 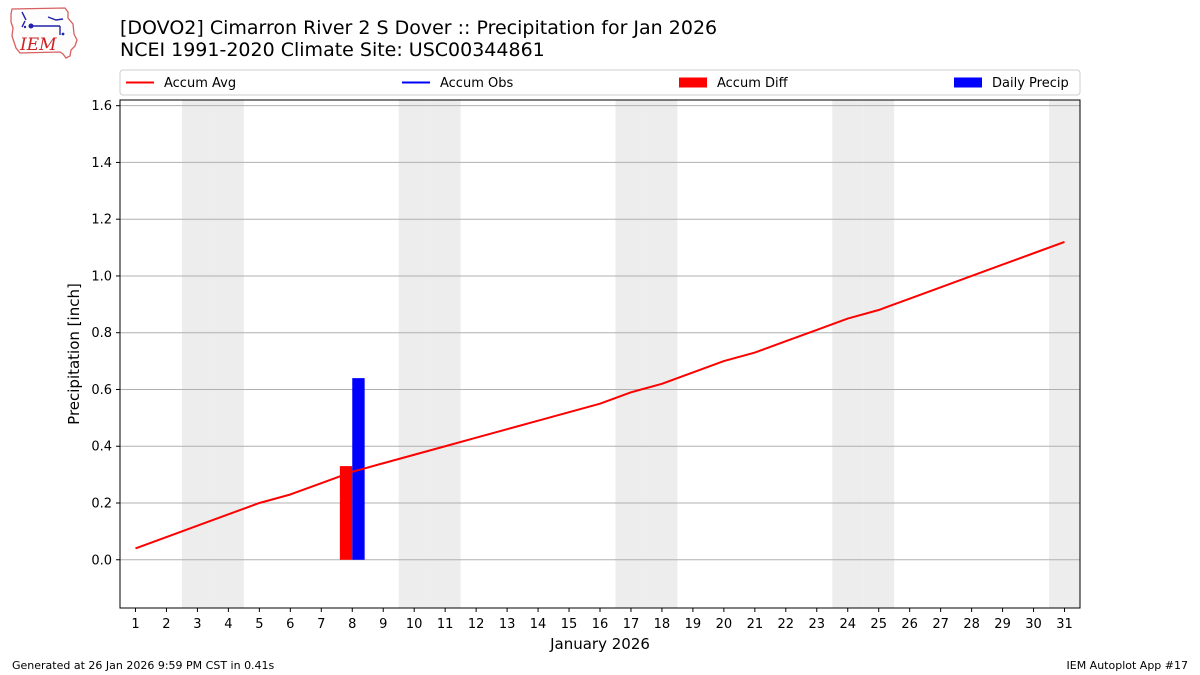 I want to click on x-tick-label: 31, so click(x=1064, y=624).